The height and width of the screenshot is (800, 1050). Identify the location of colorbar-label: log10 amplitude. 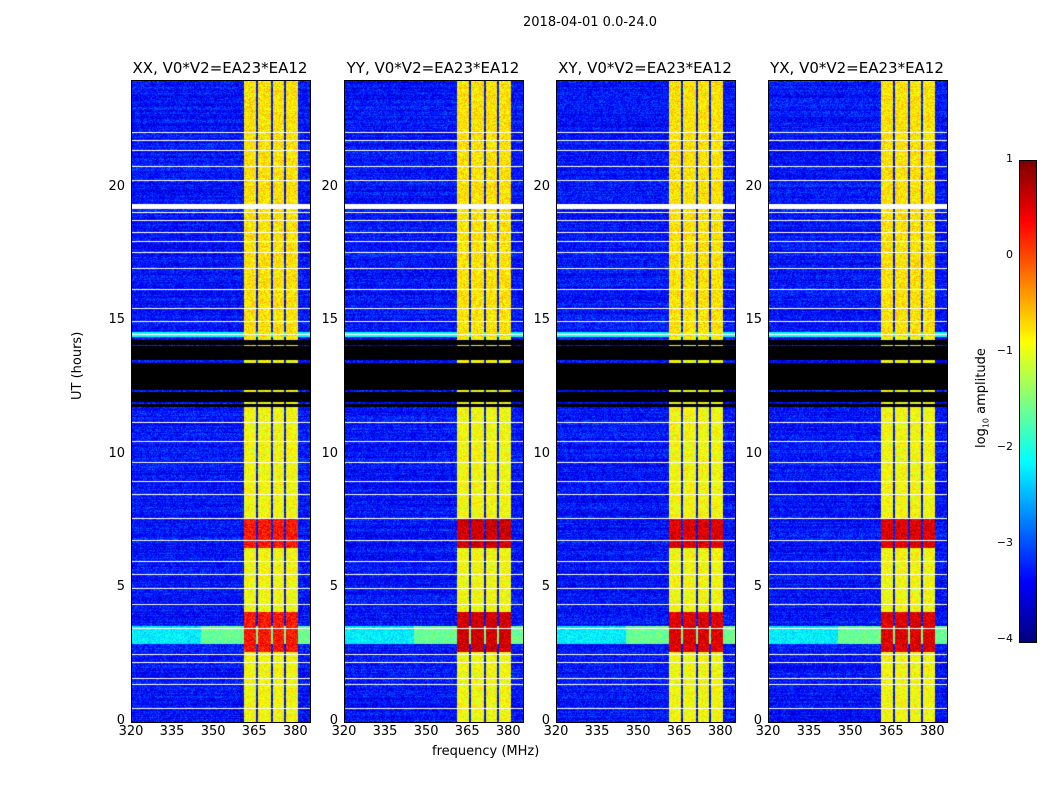
(982, 398).